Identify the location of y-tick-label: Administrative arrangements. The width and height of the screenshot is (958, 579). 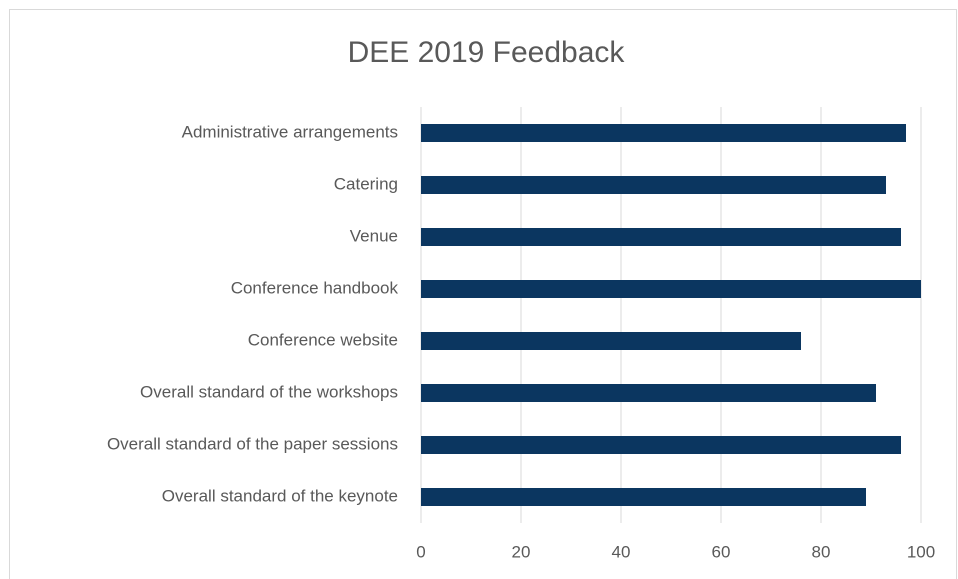
(290, 131).